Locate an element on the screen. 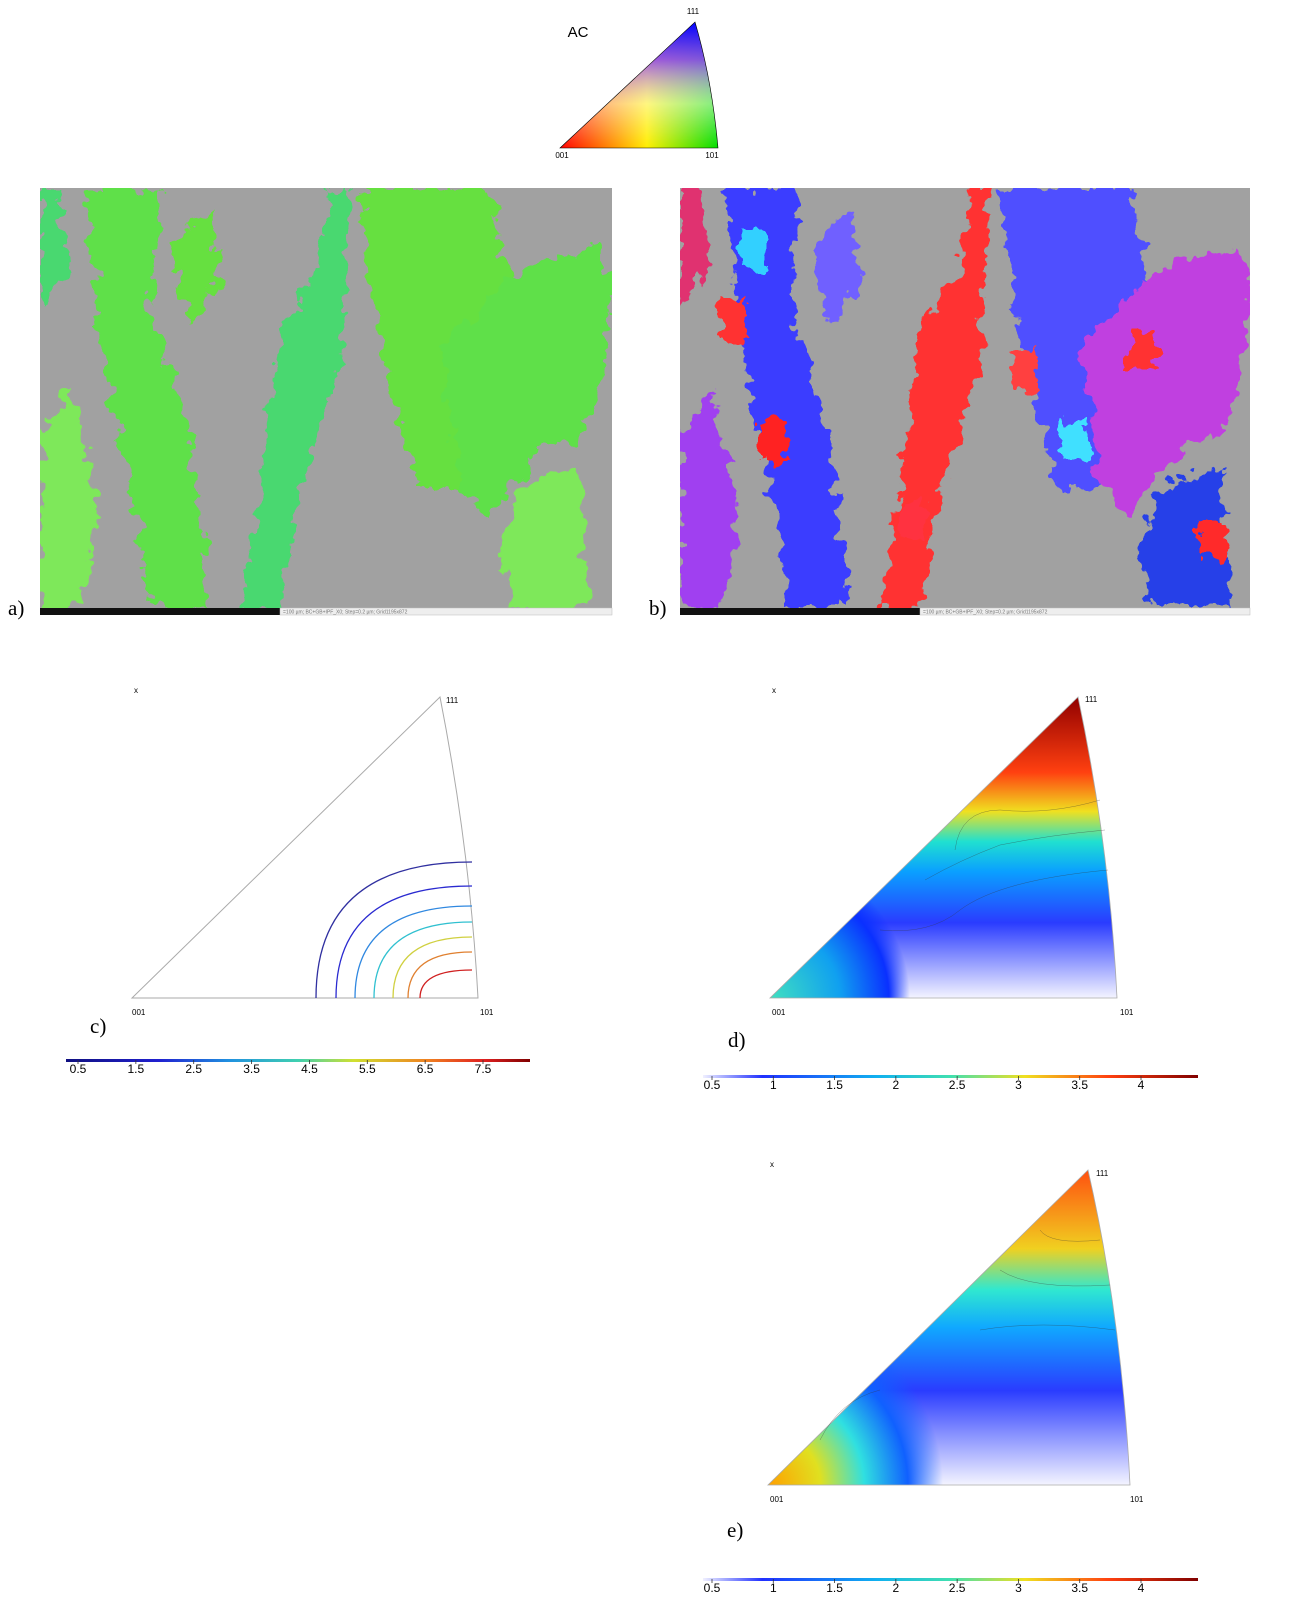  ipf-d: x 111 001 101 d) is located at coordinates (950, 882).